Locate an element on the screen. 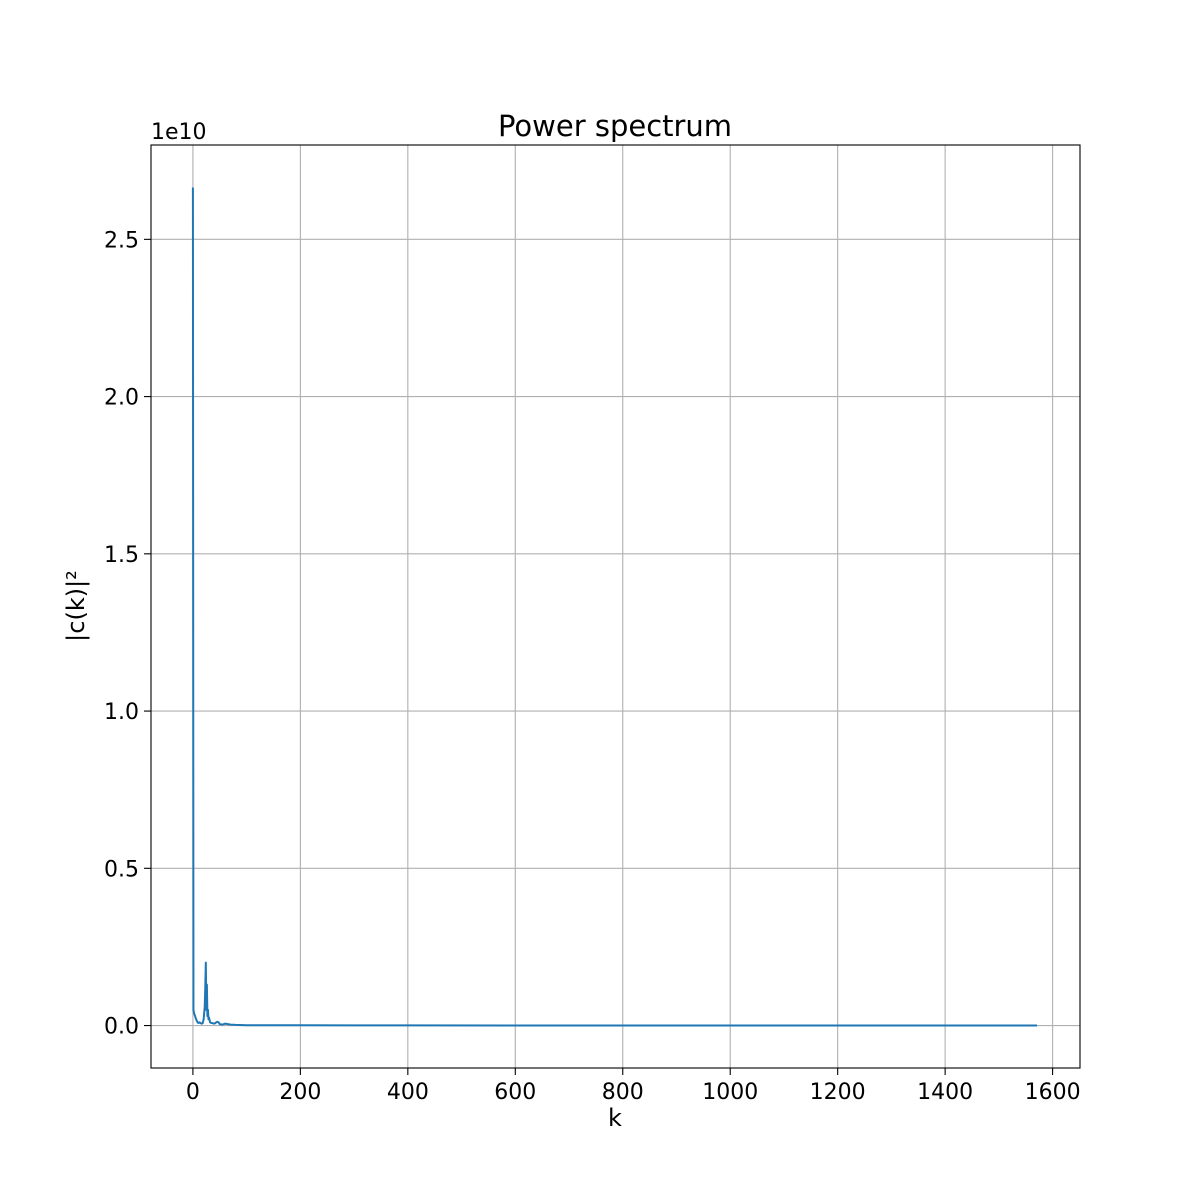  x-tick-label: 600 is located at coordinates (515, 1092).